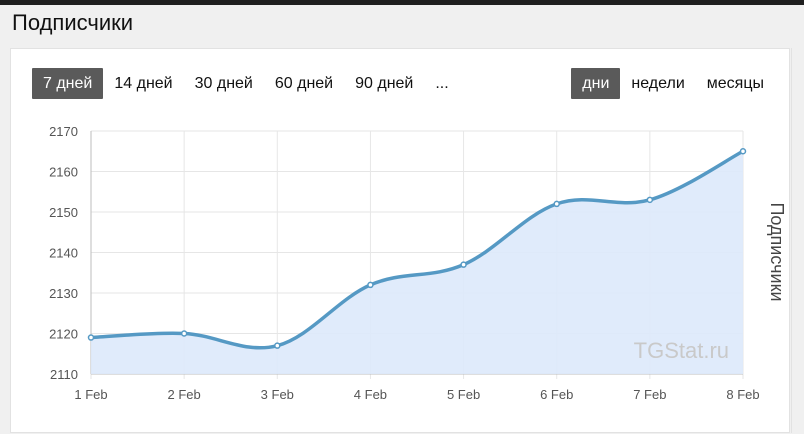 The image size is (804, 434). What do you see at coordinates (416, 394) in the screenshot?
I see `x-tick-labels: 1 Feb 2 Feb 3 Feb 4 Feb 5 Feb 6 Feb 7 Feb 8 Feb` at bounding box center [416, 394].